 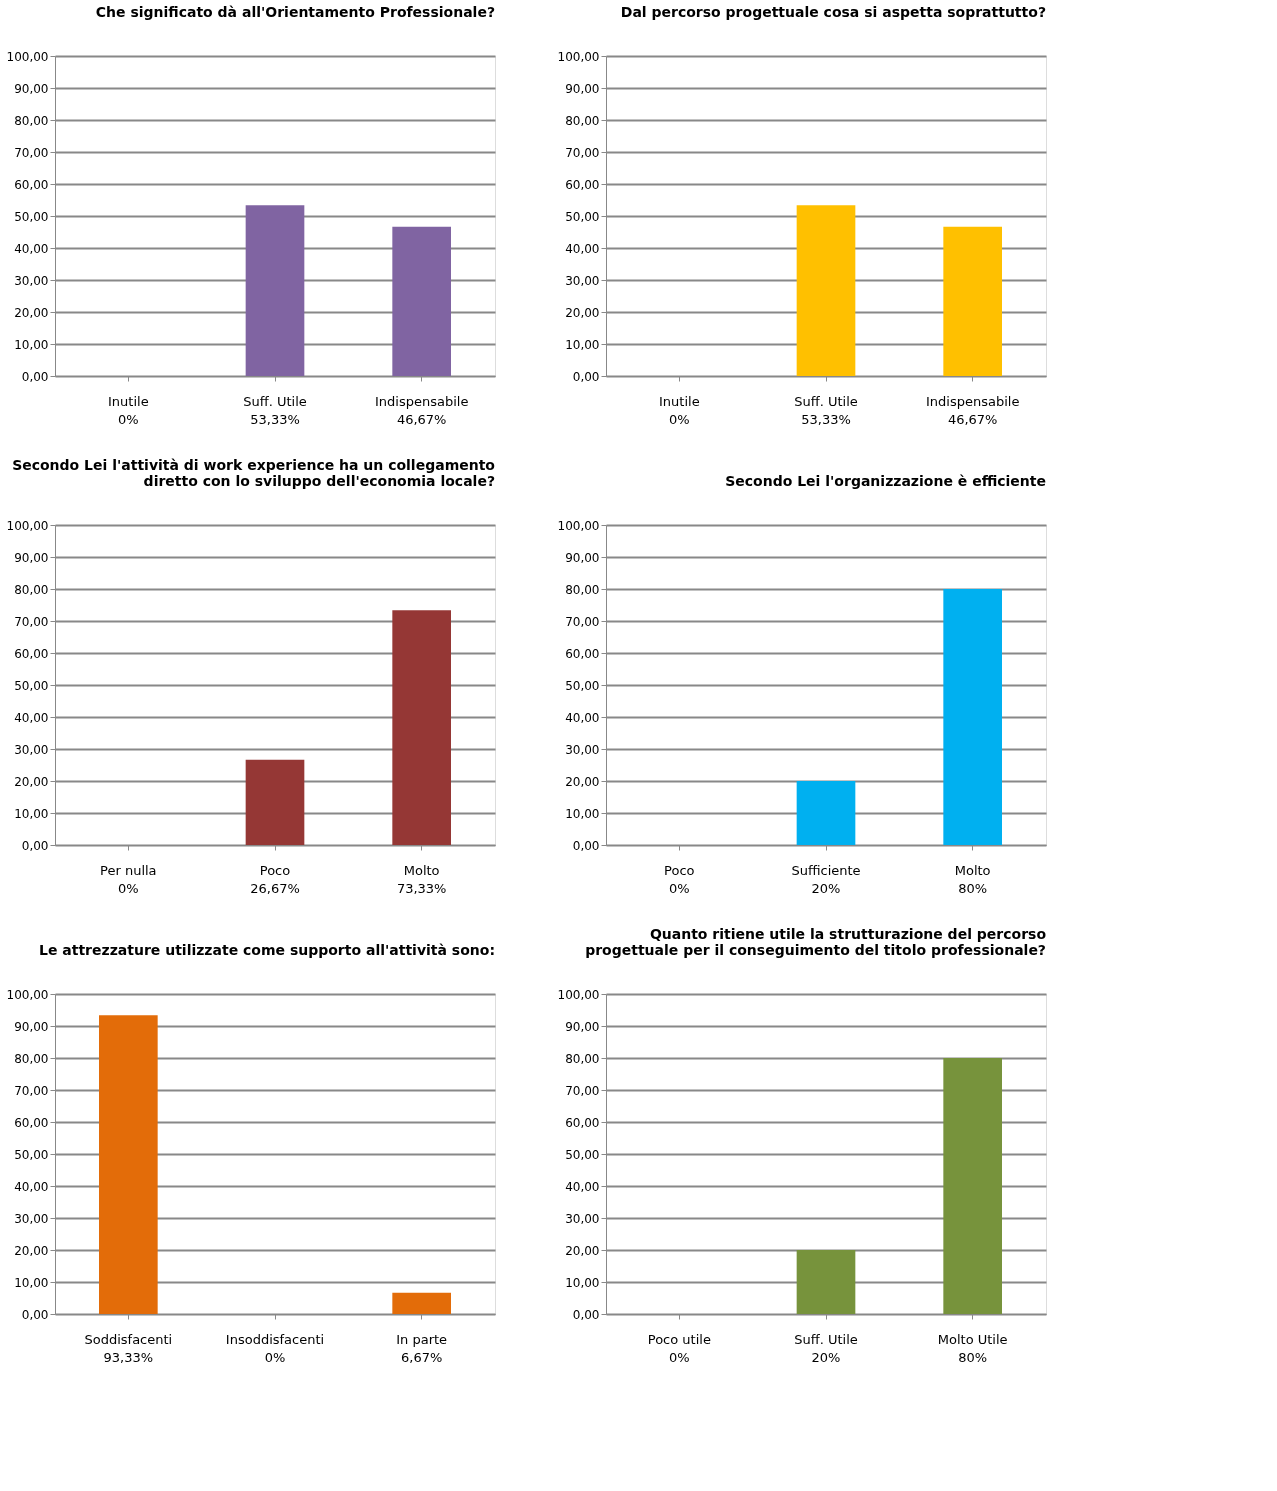 I want to click on data-label: 93,33%, so click(x=128, y=1357).